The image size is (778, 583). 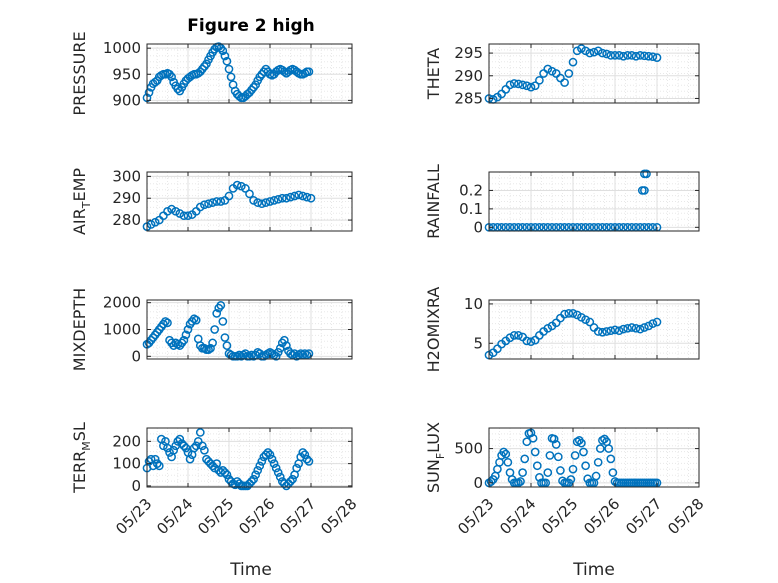 What do you see at coordinates (79, 329) in the screenshot?
I see `y-axis-label: MIXDEPTH` at bounding box center [79, 329].